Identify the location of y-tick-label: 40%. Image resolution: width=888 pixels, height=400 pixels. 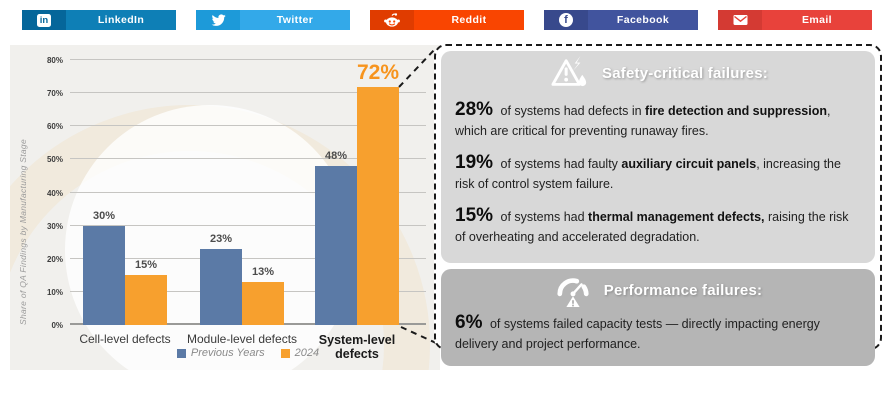
(54, 193).